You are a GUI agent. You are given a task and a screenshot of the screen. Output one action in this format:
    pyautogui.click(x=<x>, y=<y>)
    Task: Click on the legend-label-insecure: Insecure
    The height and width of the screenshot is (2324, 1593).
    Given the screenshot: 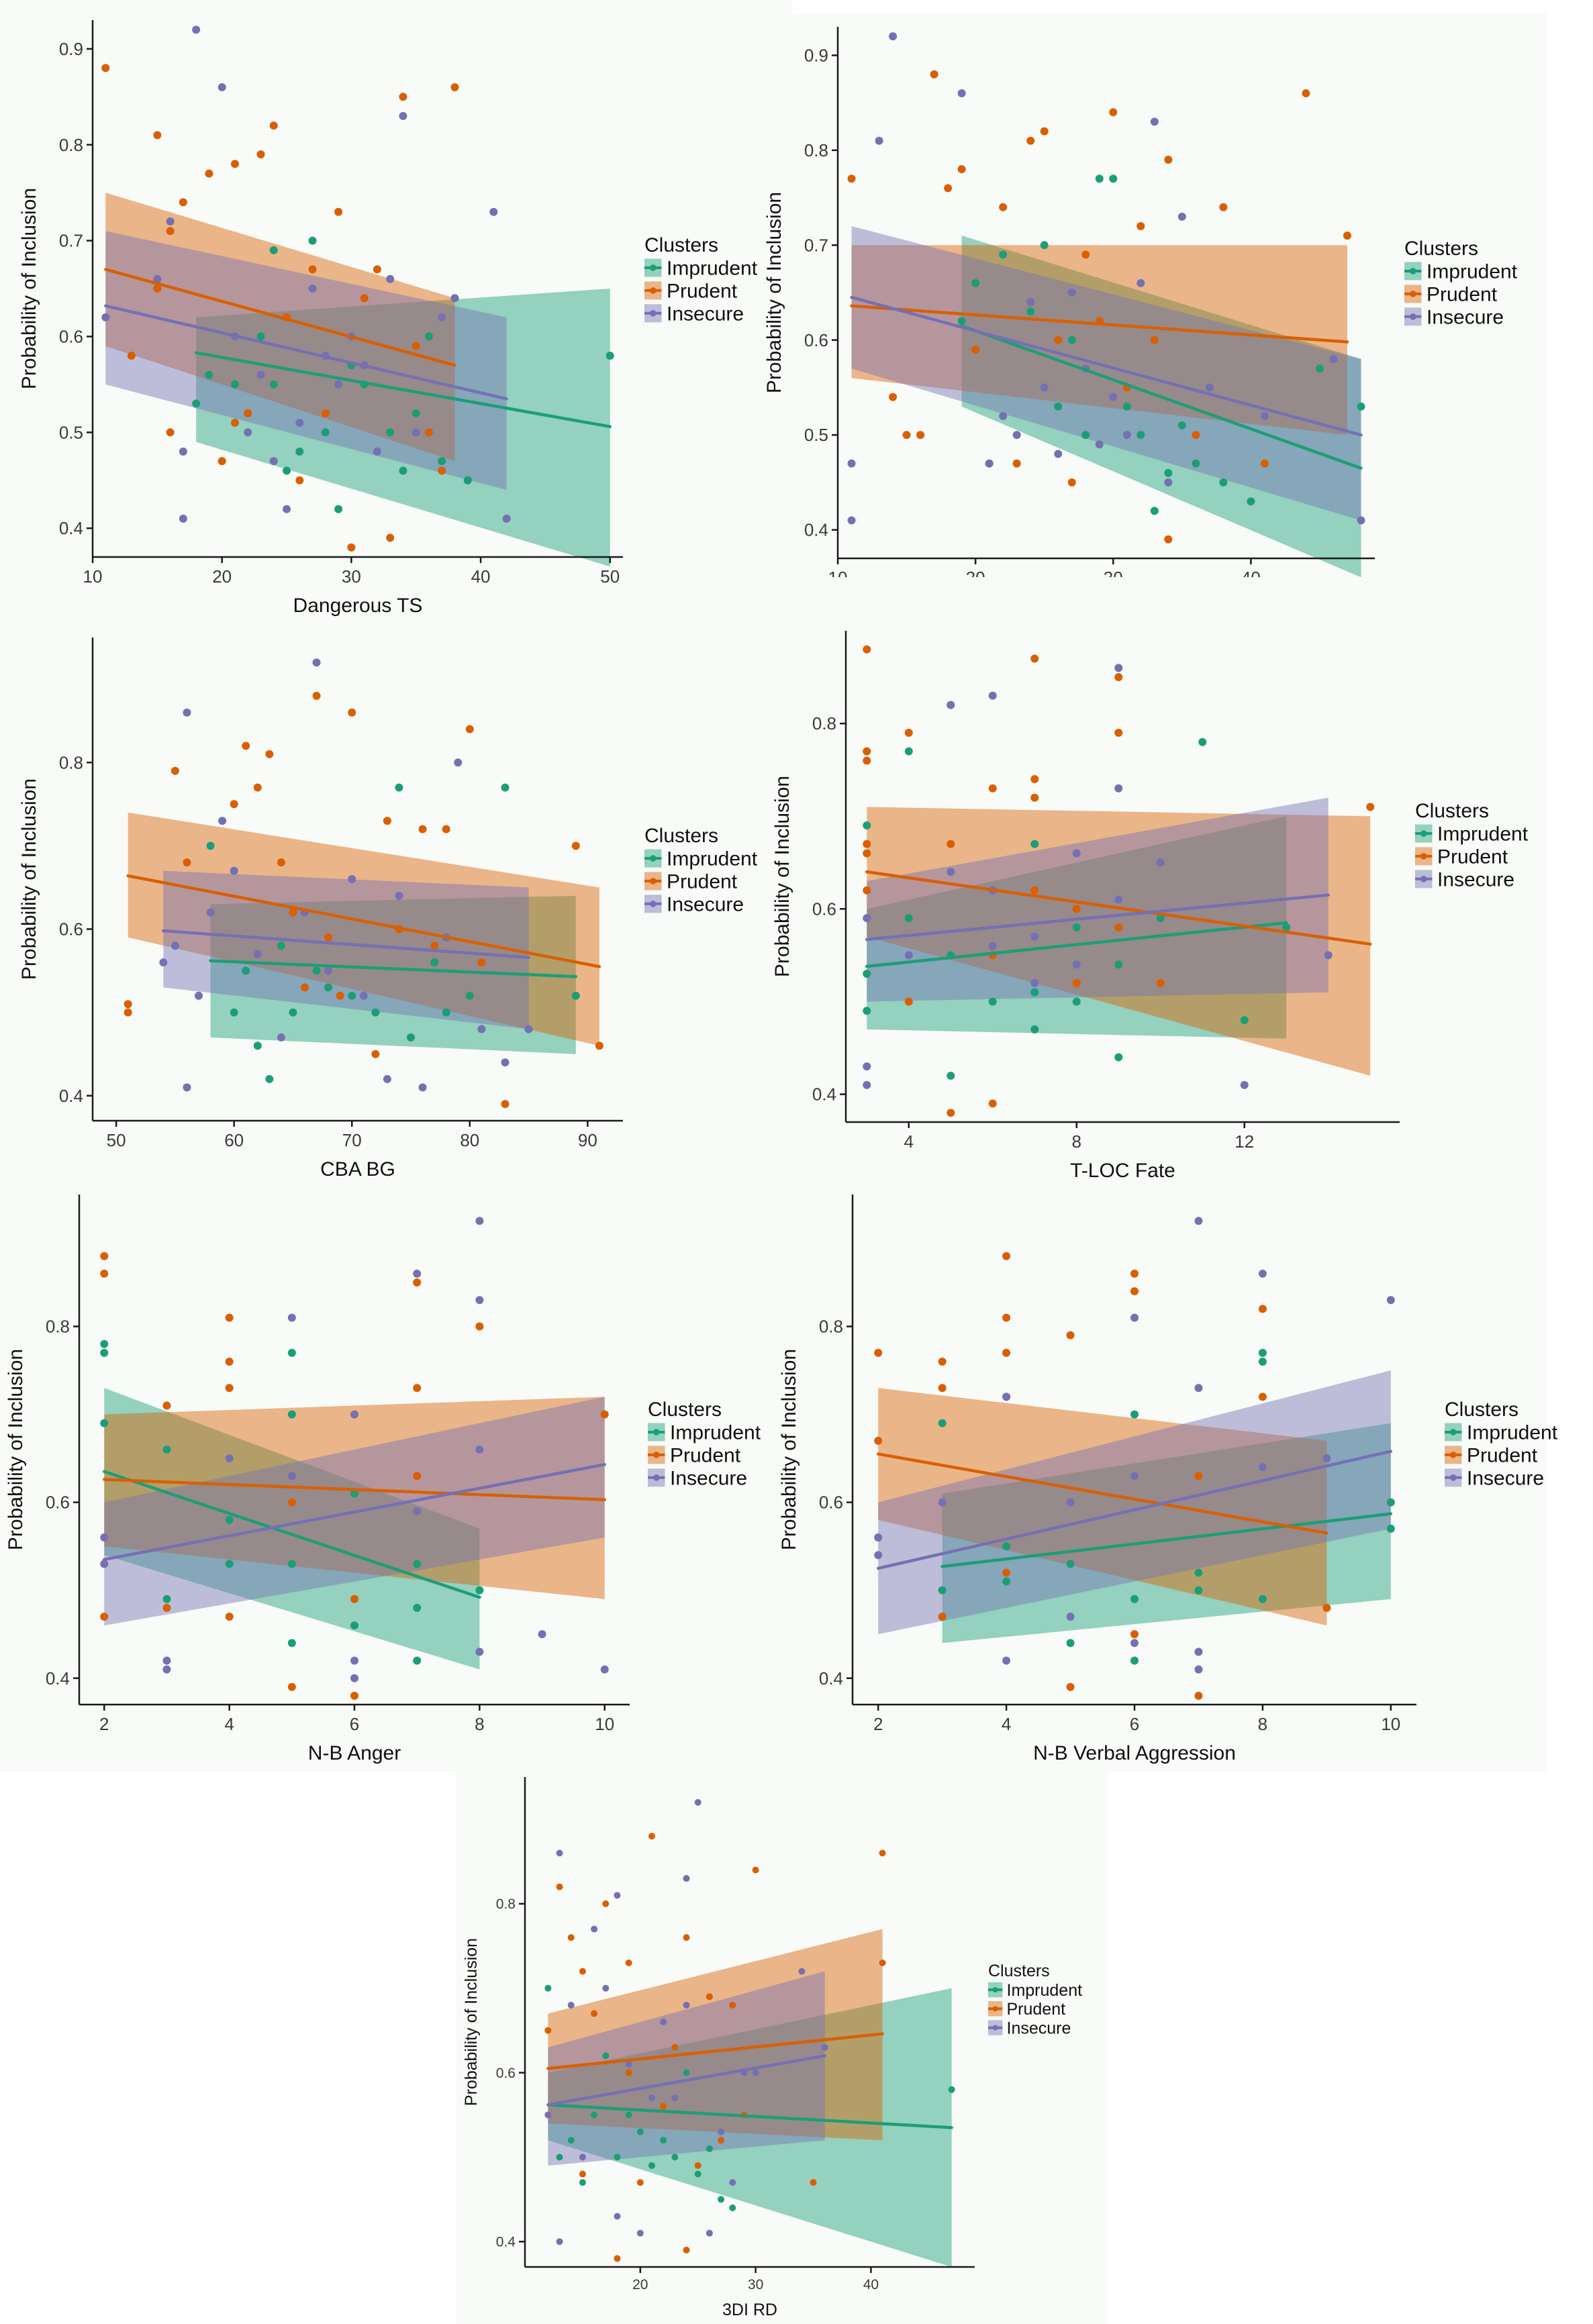 What is the action you would take?
    pyautogui.click(x=1039, y=2028)
    